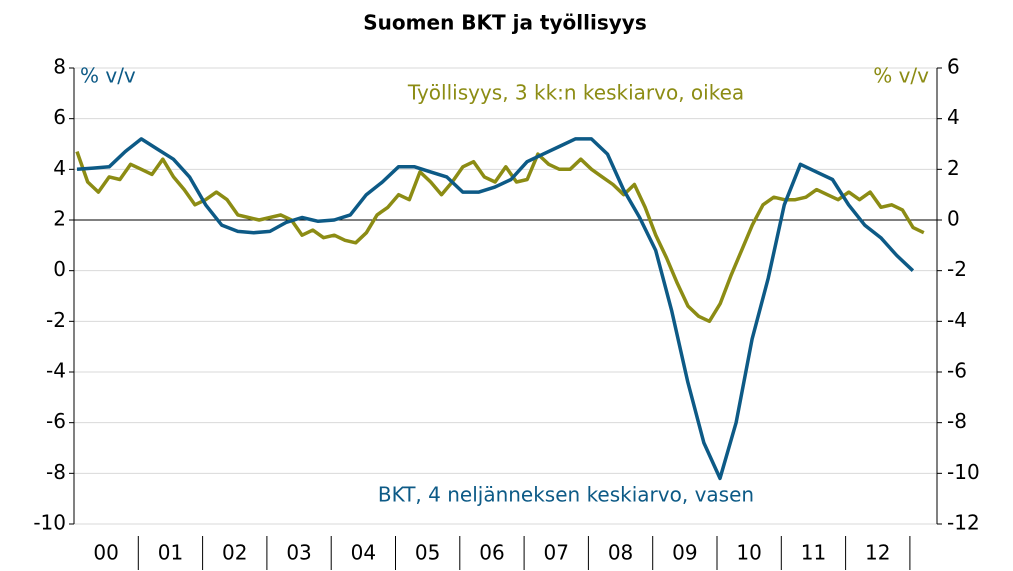 The width and height of the screenshot is (1013, 571). What do you see at coordinates (957, 269) in the screenshot?
I see `y2-tick-label: -2` at bounding box center [957, 269].